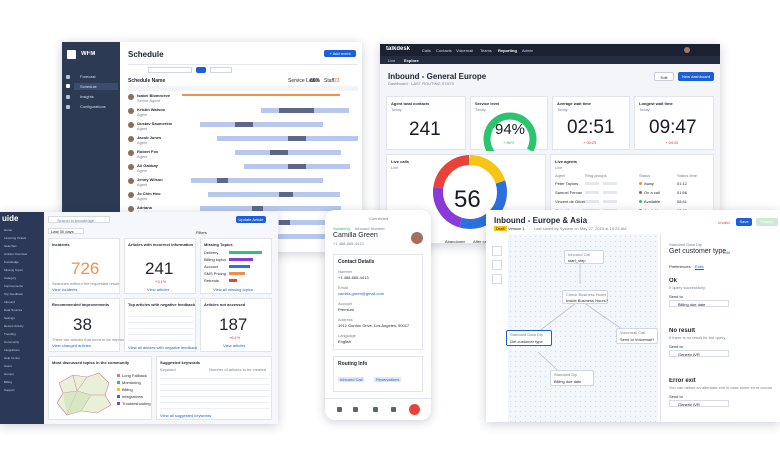  I want to click on guide-nav-item: Trending, so click(10, 334).